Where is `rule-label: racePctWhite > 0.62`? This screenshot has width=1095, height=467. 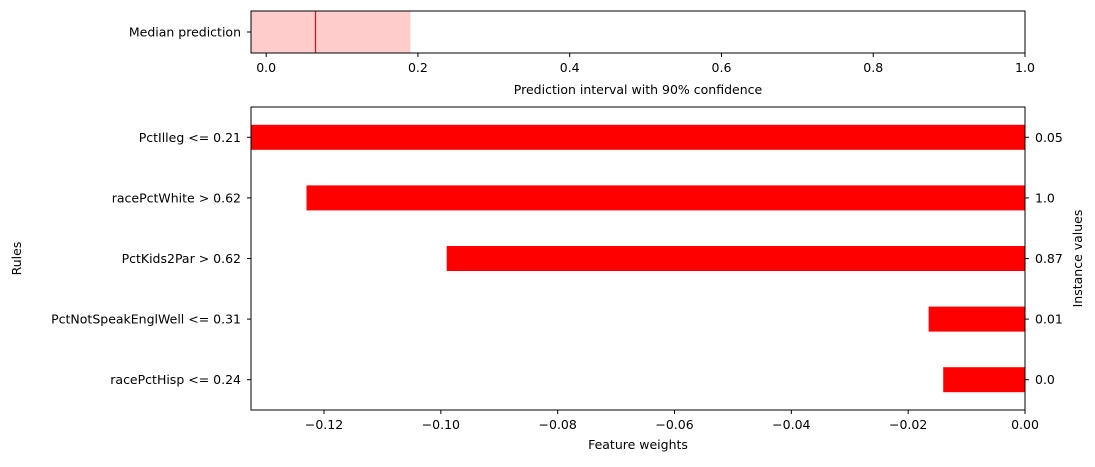 rule-label: racePctWhite > 0.62 is located at coordinates (176, 197).